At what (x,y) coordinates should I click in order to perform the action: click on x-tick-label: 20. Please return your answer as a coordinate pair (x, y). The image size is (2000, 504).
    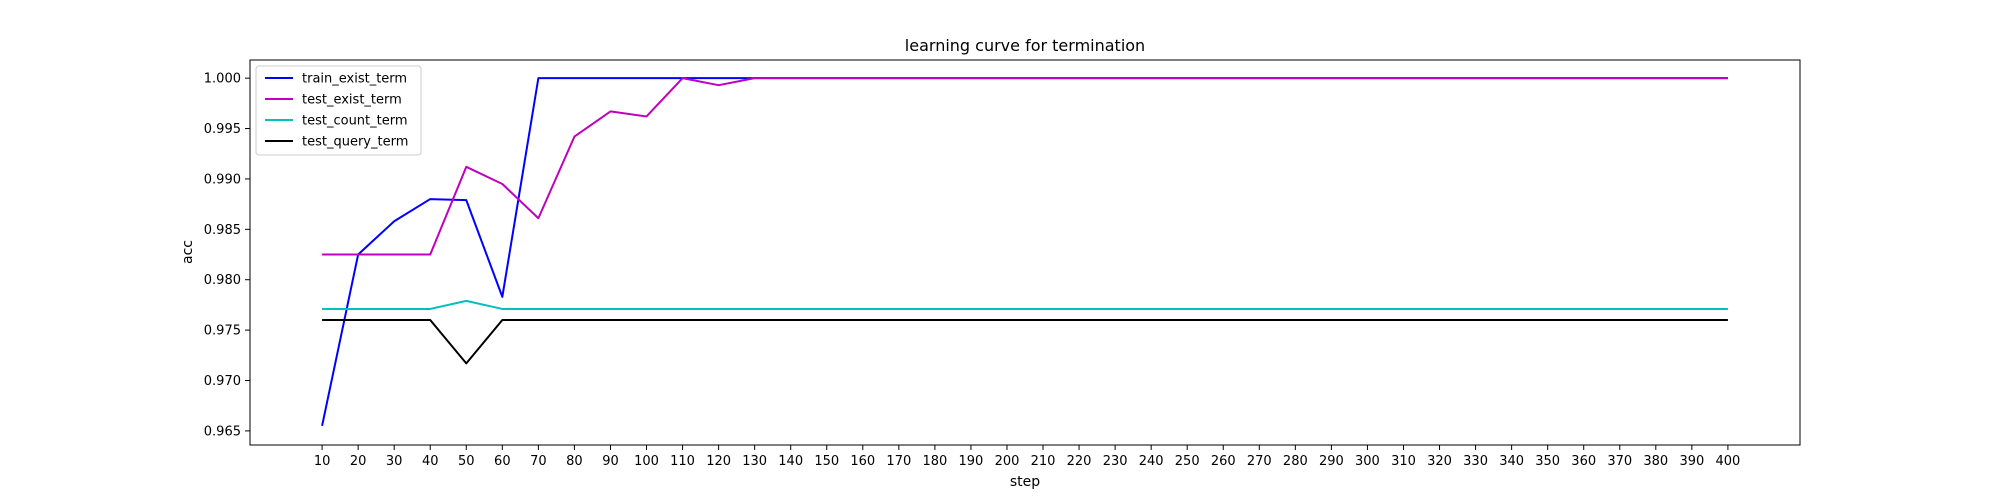
    Looking at the image, I should click on (358, 461).